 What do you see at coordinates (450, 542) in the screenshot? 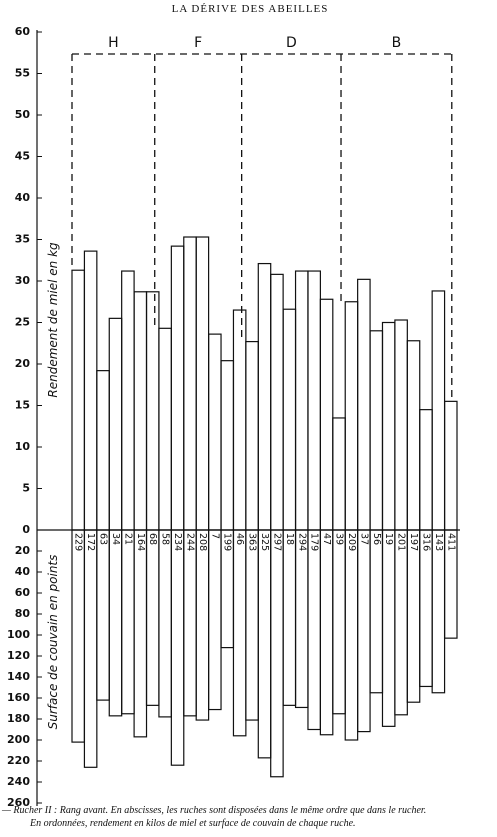
I see `x-tick-label: 411` at bounding box center [450, 542].